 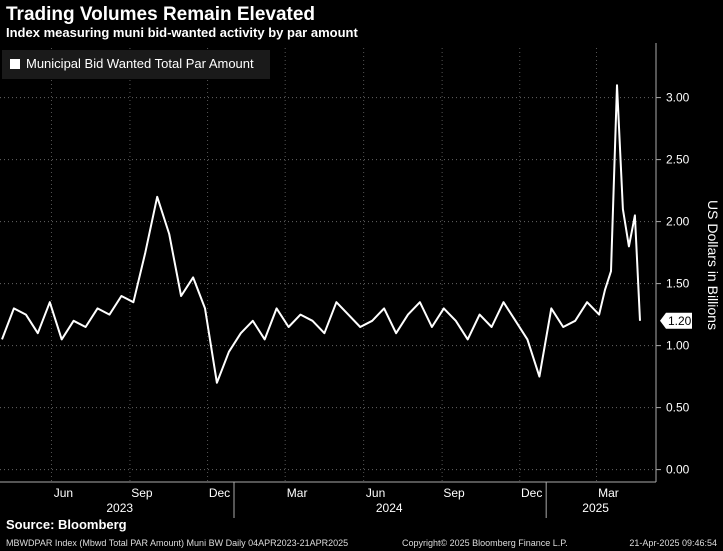 I want to click on y-tick-label: 2.50, so click(x=678, y=160).